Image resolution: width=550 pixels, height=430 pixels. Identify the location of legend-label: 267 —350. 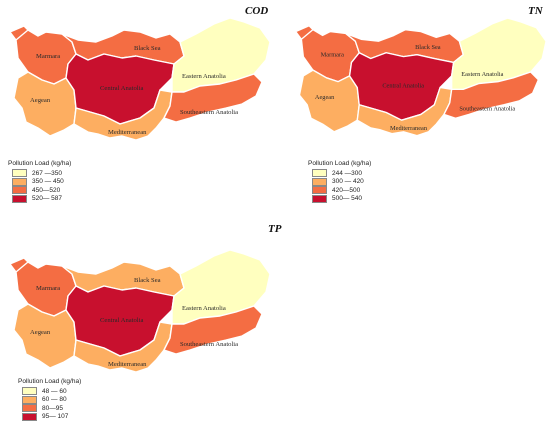
(47, 173).